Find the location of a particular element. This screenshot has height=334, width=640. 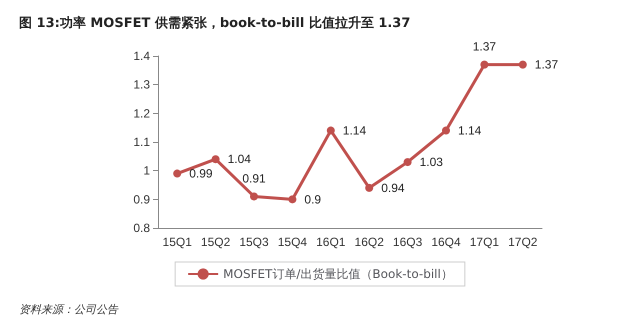

data-label: 1.03 is located at coordinates (432, 162).